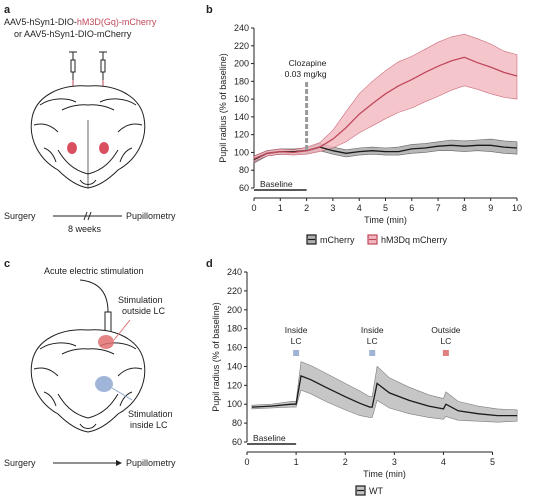 The width and height of the screenshot is (533, 500). Describe the element at coordinates (151, 463) in the screenshot. I see `timeline-c-end: Pupillometry` at that location.